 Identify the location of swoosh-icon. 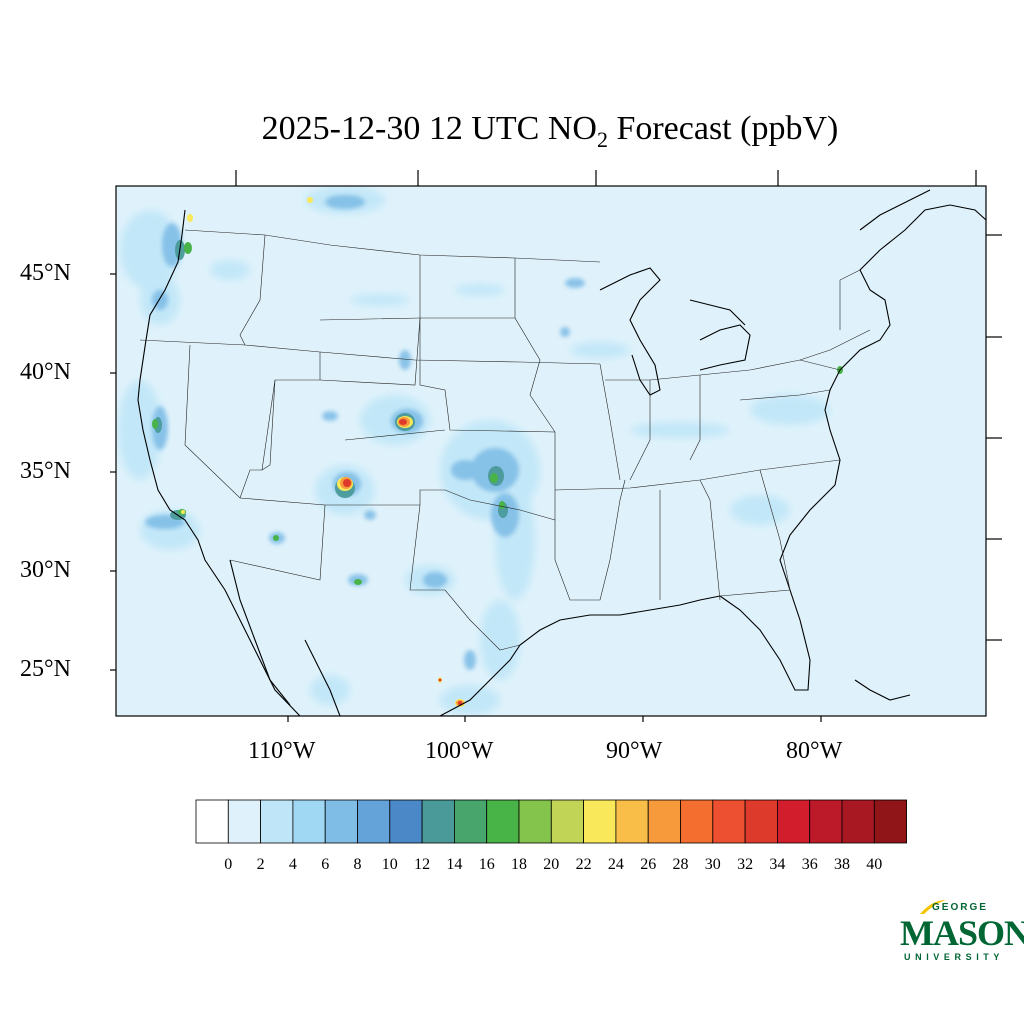
(933, 907).